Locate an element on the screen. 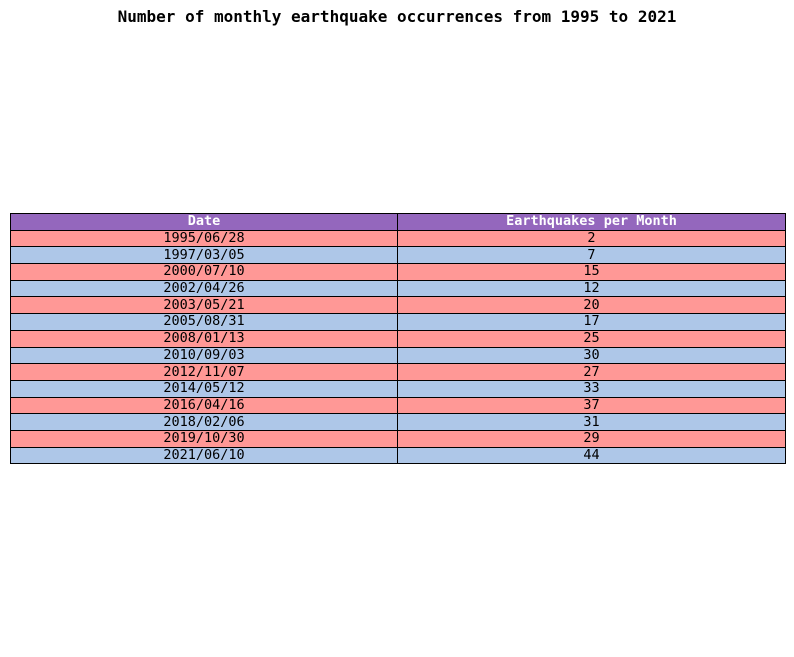 This screenshot has height=657, width=794. table-row: 2008/01/13 25 is located at coordinates (398, 338).